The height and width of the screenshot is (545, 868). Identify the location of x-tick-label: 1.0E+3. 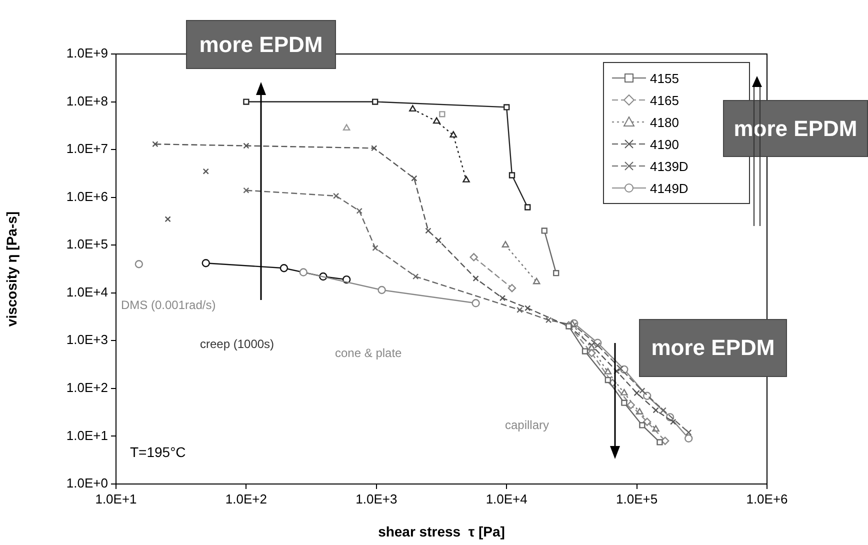
(377, 498).